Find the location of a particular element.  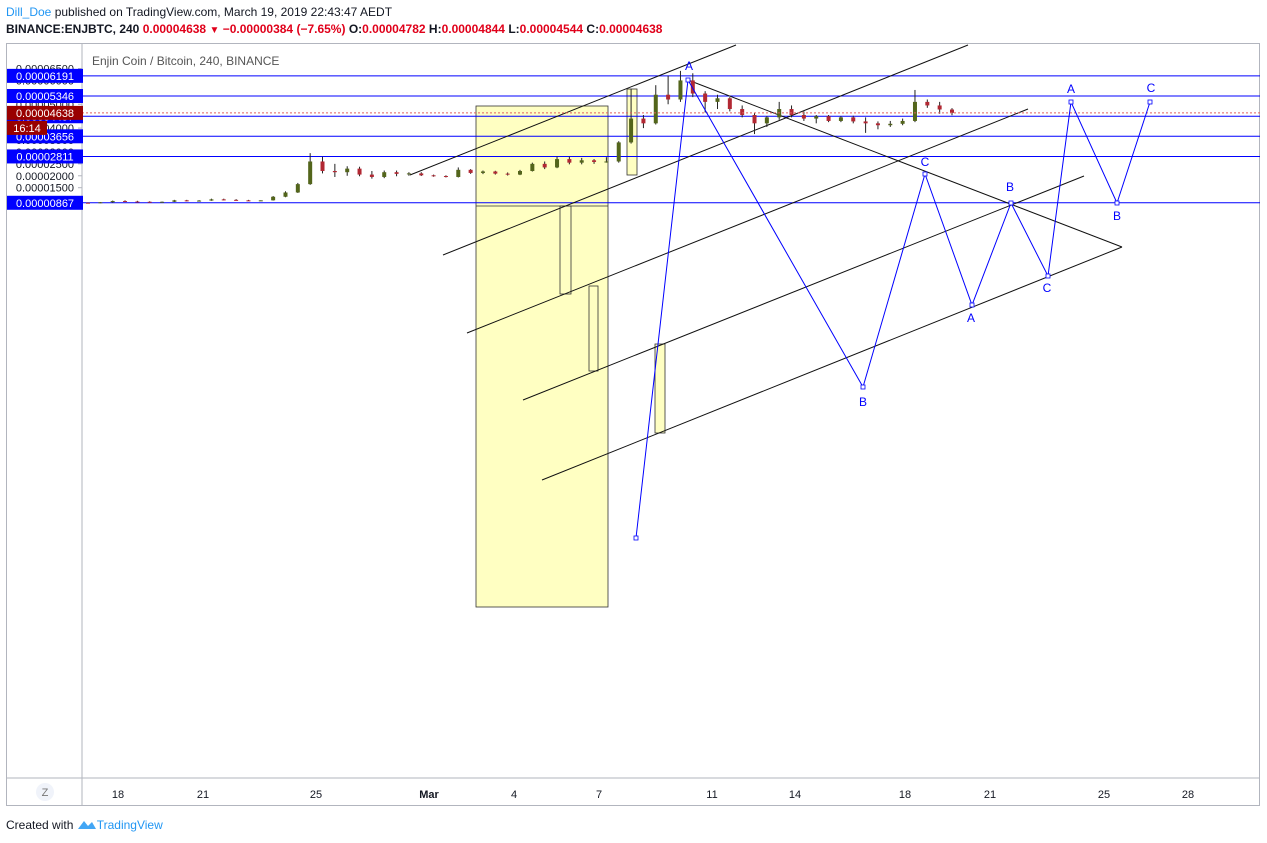

level-price-label: 0.00006191 is located at coordinates (45, 77).